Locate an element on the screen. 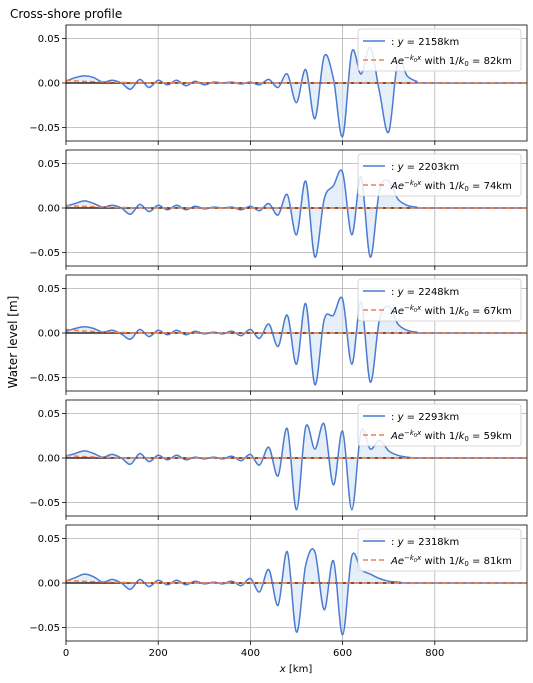  y-axis-label: Water level [m] is located at coordinates (13, 342).